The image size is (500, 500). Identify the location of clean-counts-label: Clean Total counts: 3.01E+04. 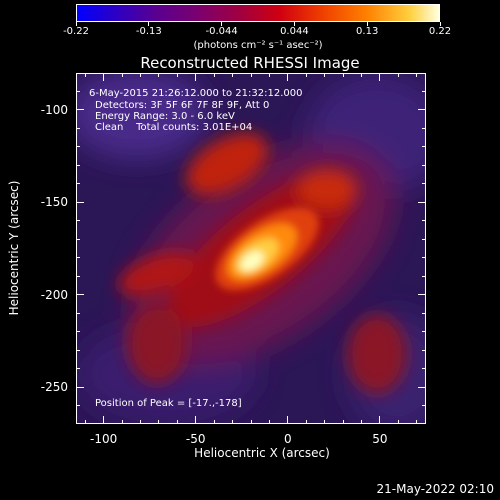
(174, 127).